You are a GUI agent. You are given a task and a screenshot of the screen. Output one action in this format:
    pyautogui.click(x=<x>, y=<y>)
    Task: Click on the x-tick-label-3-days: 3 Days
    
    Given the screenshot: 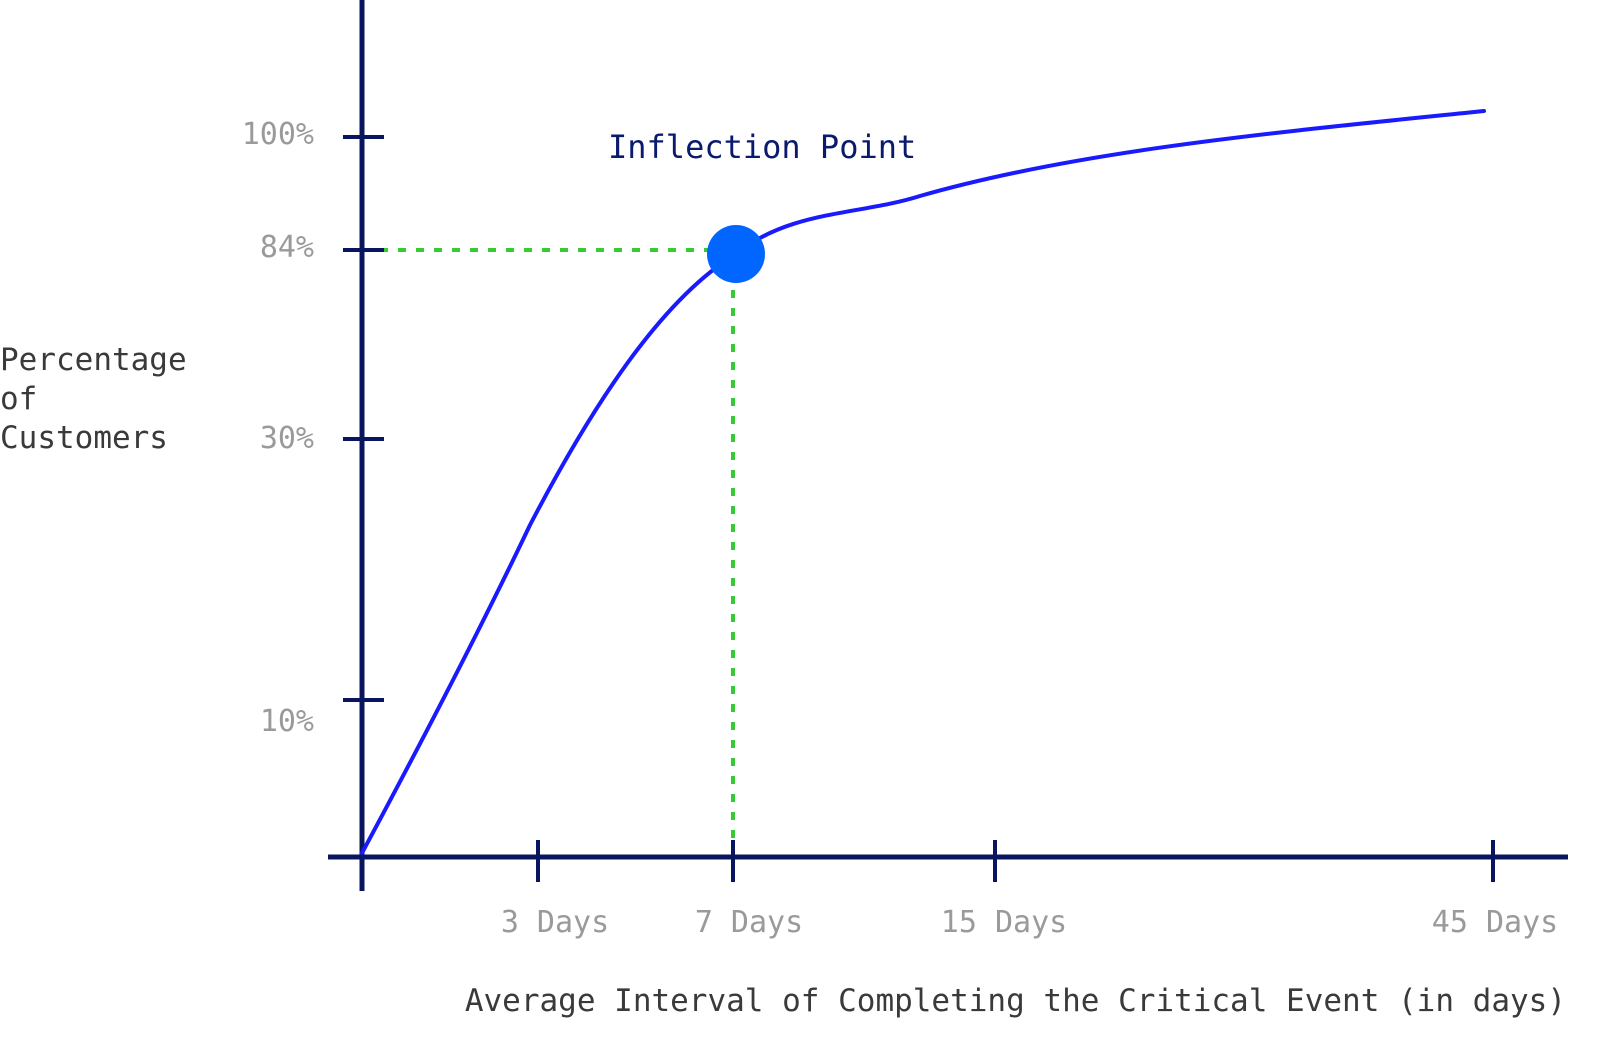 What is the action you would take?
    pyautogui.click(x=555, y=922)
    